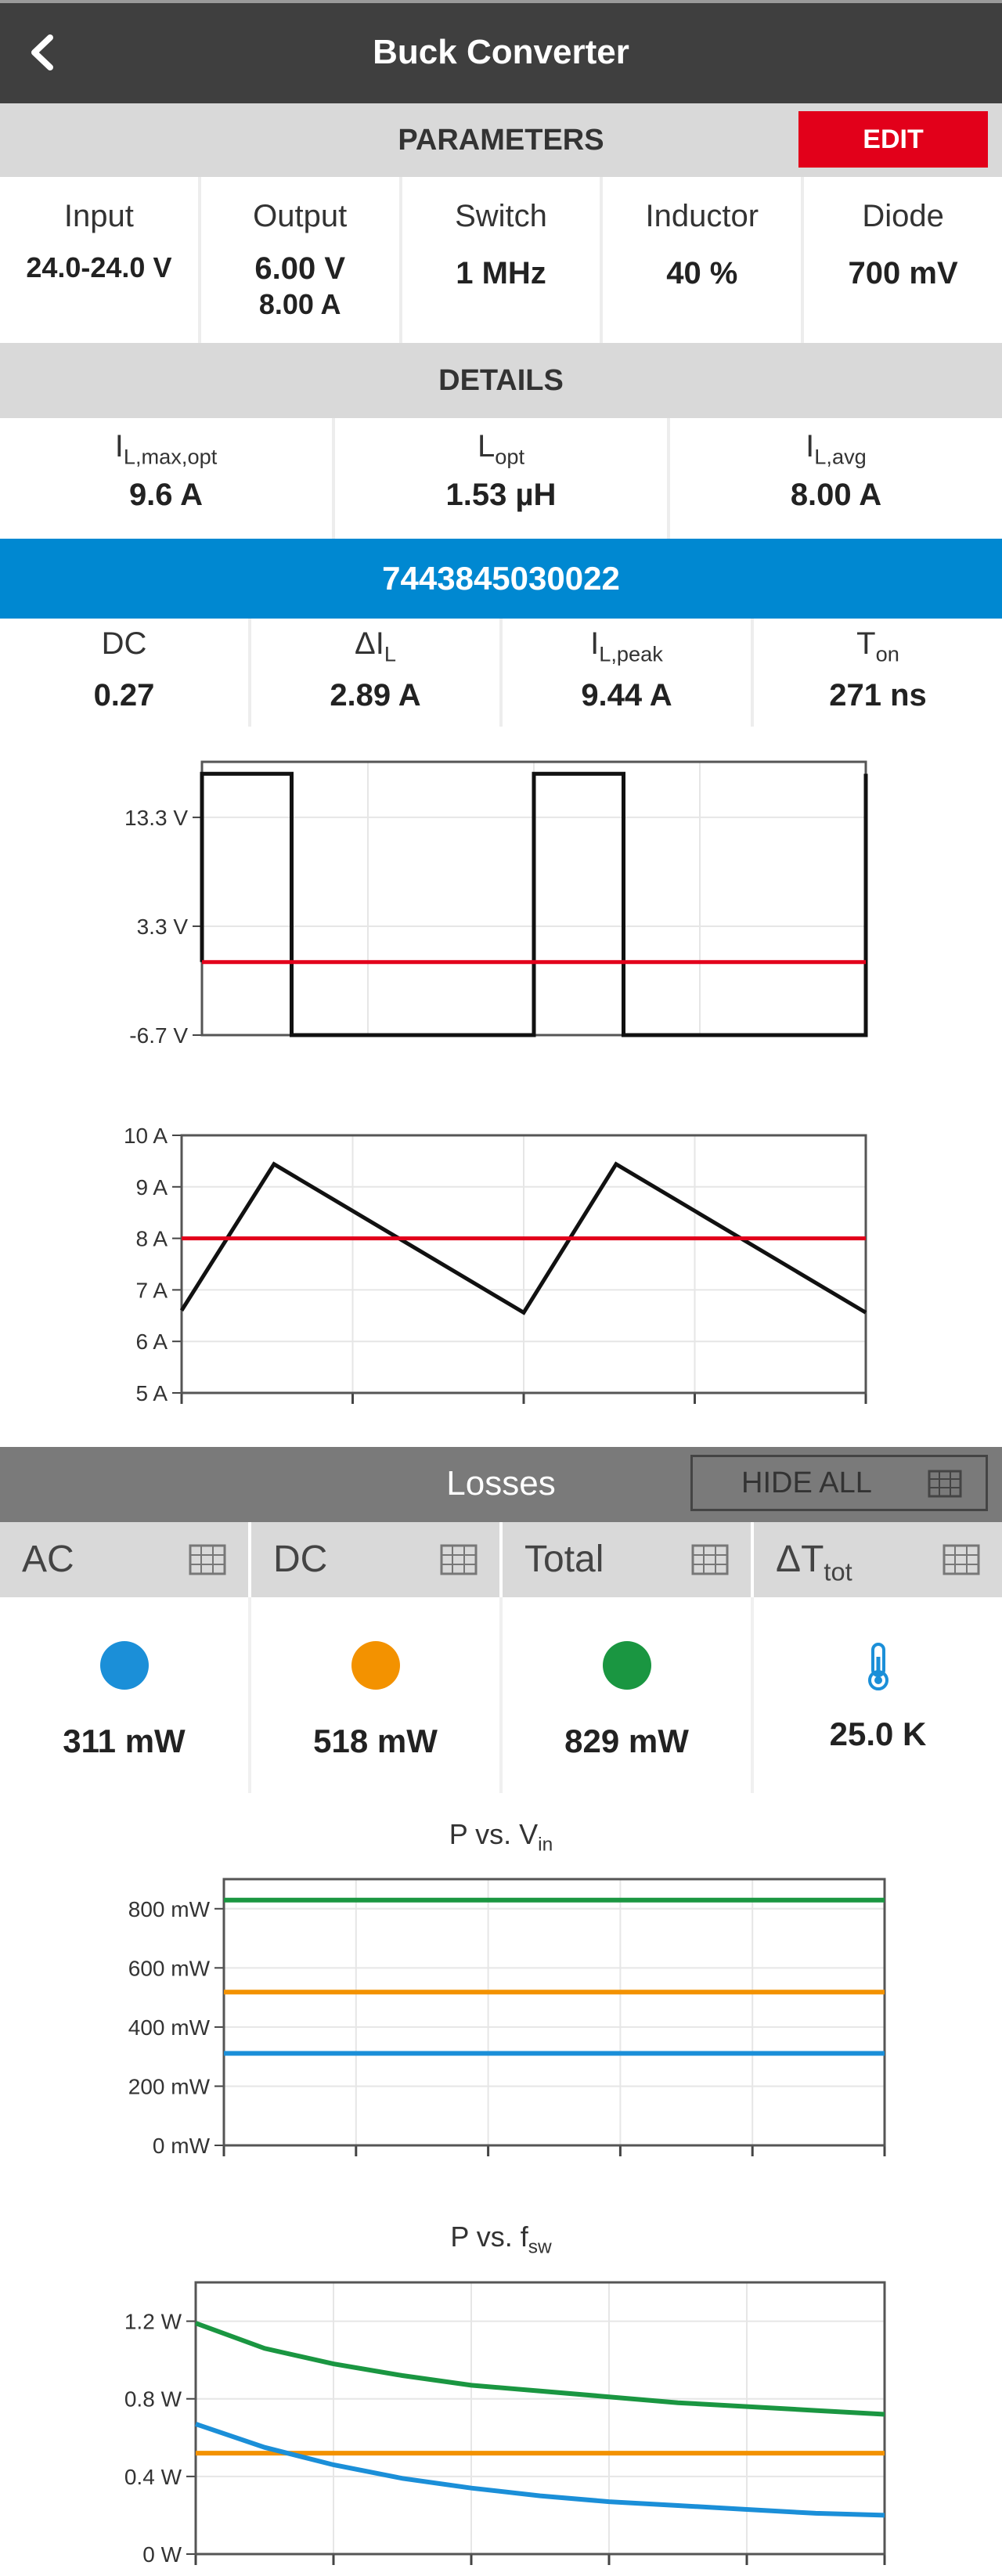  What do you see at coordinates (494, 1834) in the screenshot?
I see `chart-title-main: P vs. V` at bounding box center [494, 1834].